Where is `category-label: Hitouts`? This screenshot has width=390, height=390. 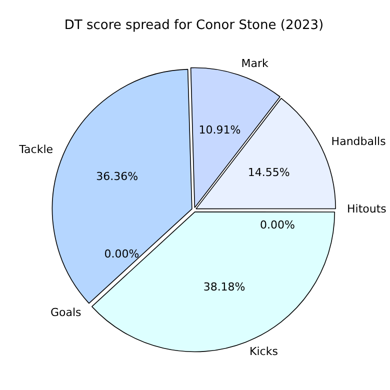 category-label: Hitouts is located at coordinates (366, 209).